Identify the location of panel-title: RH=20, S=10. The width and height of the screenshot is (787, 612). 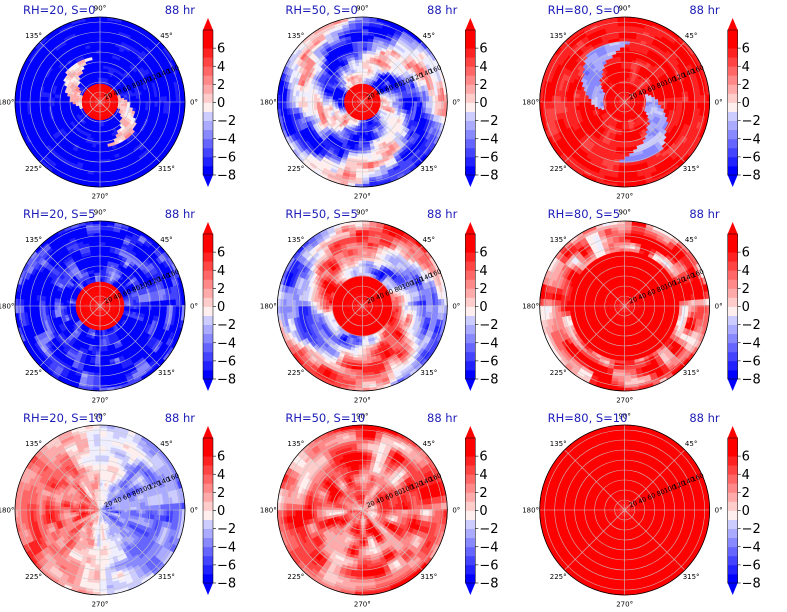
(63, 418).